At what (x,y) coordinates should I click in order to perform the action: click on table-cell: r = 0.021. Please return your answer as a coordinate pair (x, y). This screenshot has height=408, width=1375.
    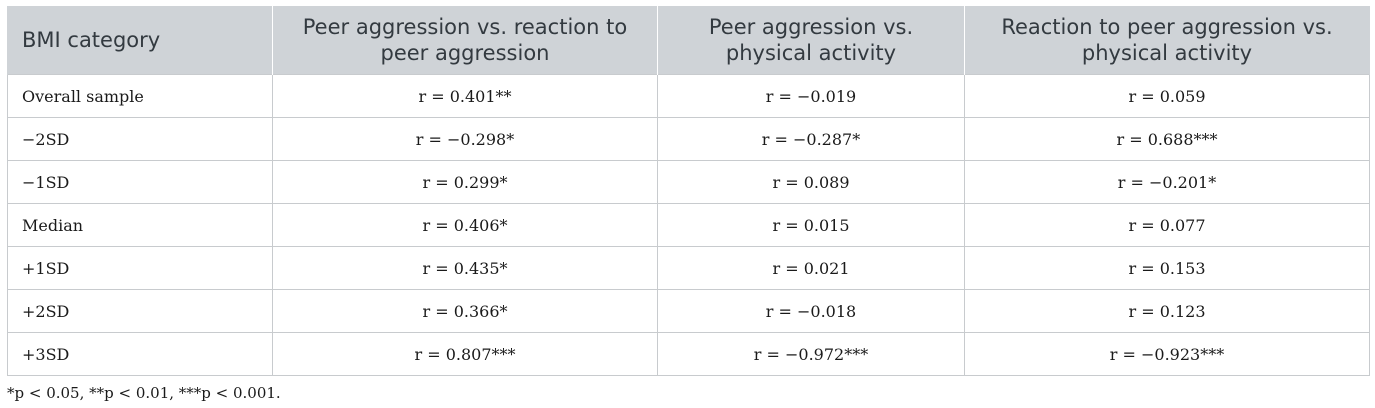
    Looking at the image, I should click on (811, 268).